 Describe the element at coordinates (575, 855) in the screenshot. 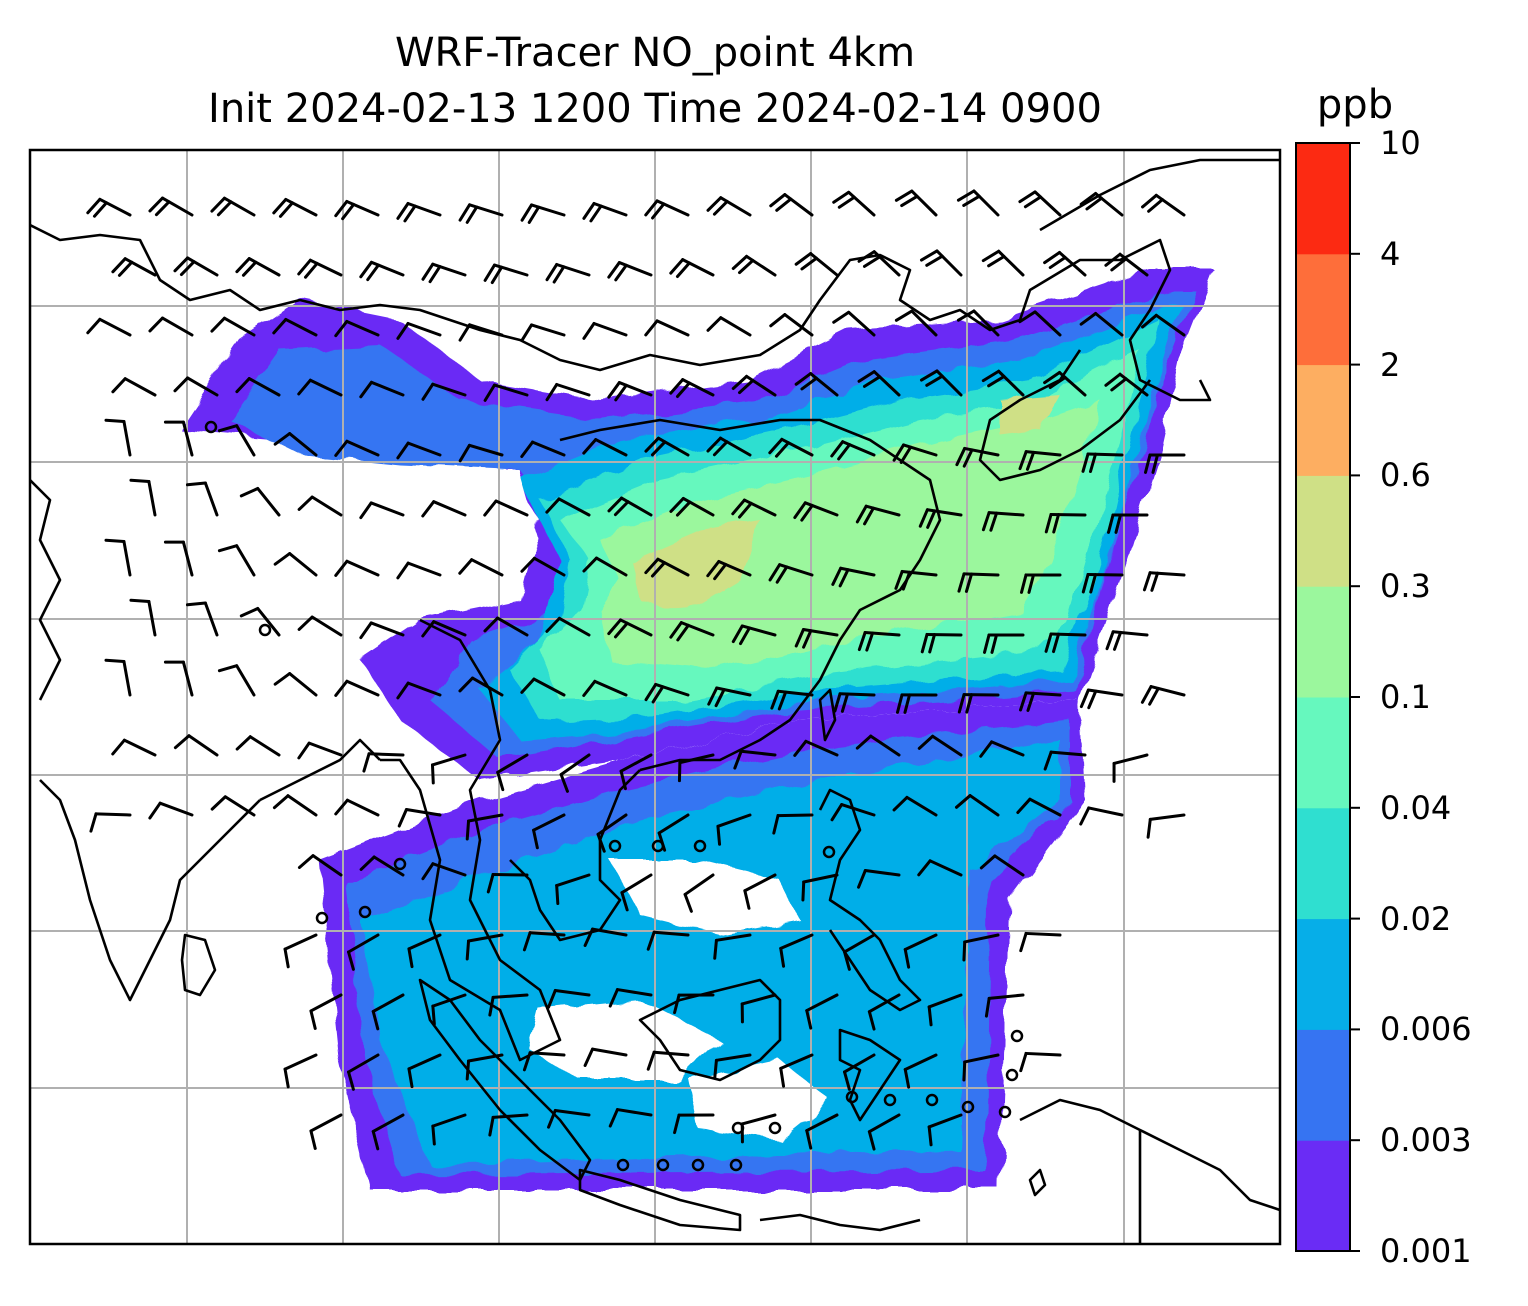

I see `coast-vietnam` at that location.